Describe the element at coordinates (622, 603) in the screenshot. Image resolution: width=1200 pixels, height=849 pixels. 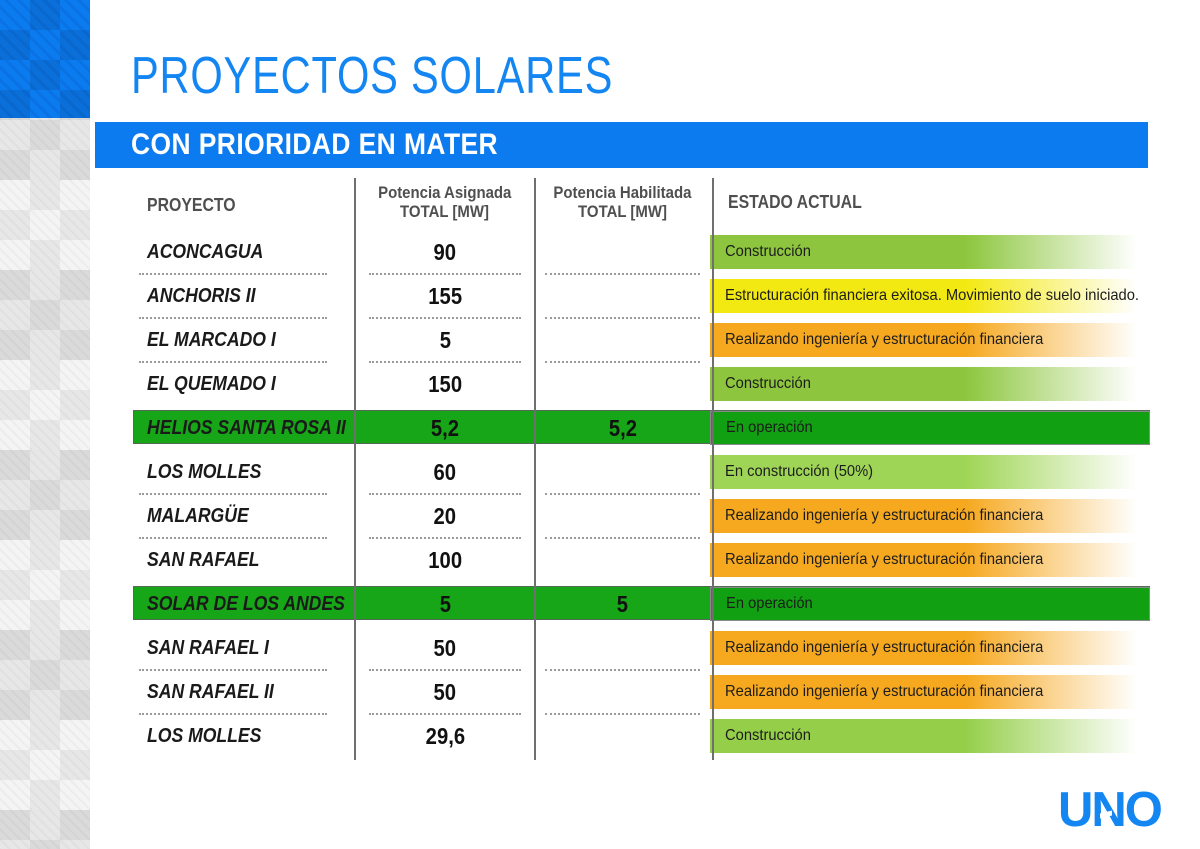
I see `enabled-power-value: 5` at that location.